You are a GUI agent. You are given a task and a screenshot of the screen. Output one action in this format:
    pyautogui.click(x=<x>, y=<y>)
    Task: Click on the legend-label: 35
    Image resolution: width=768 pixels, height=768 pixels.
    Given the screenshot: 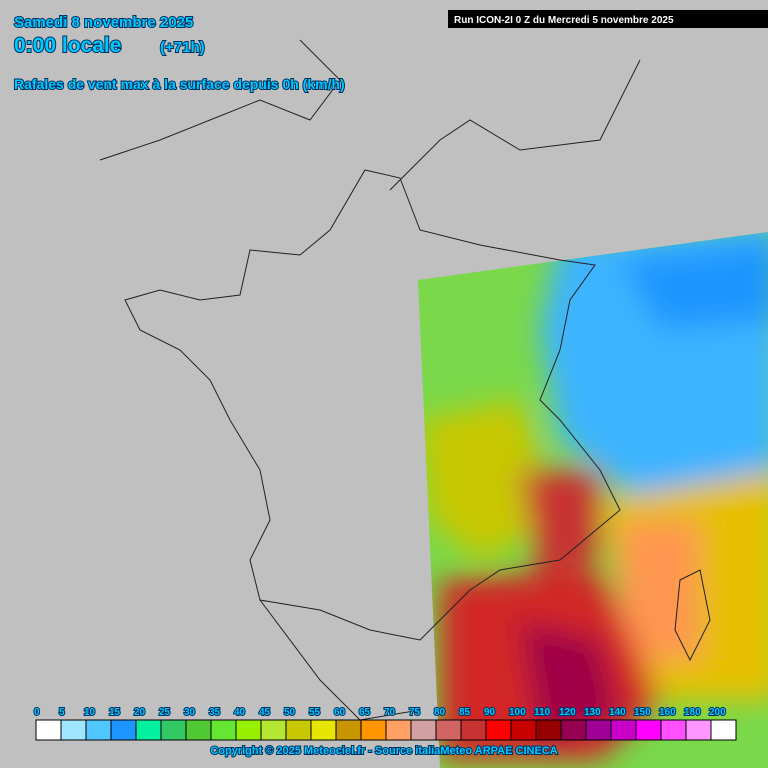 What is the action you would take?
    pyautogui.click(x=215, y=712)
    